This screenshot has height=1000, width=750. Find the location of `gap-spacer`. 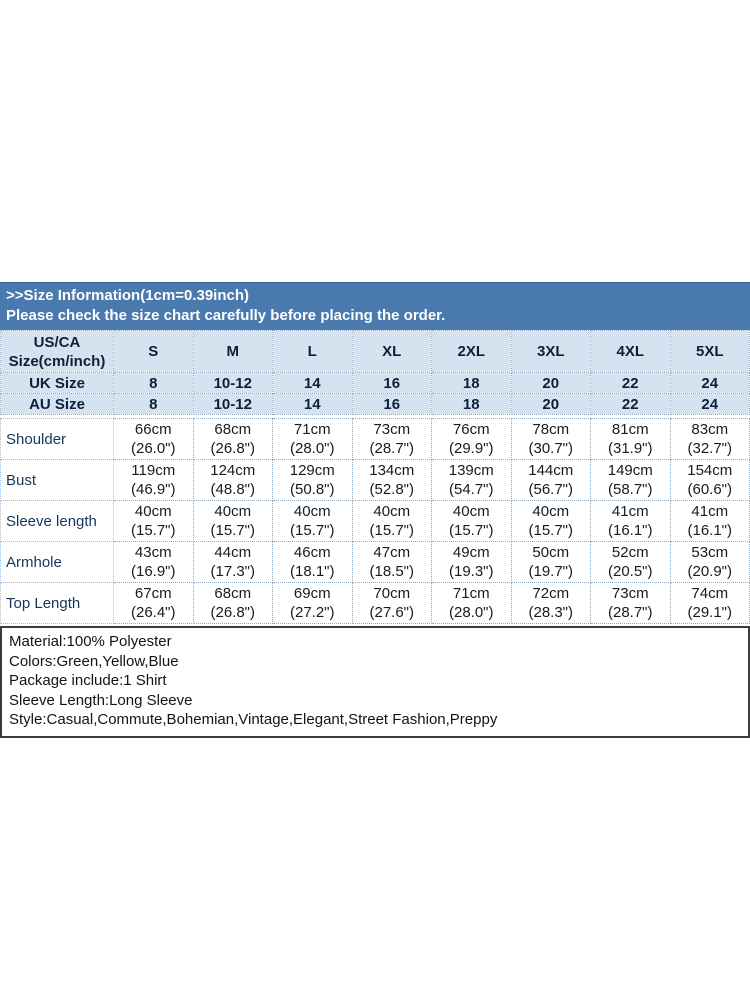

gap-spacer is located at coordinates (375, 416).